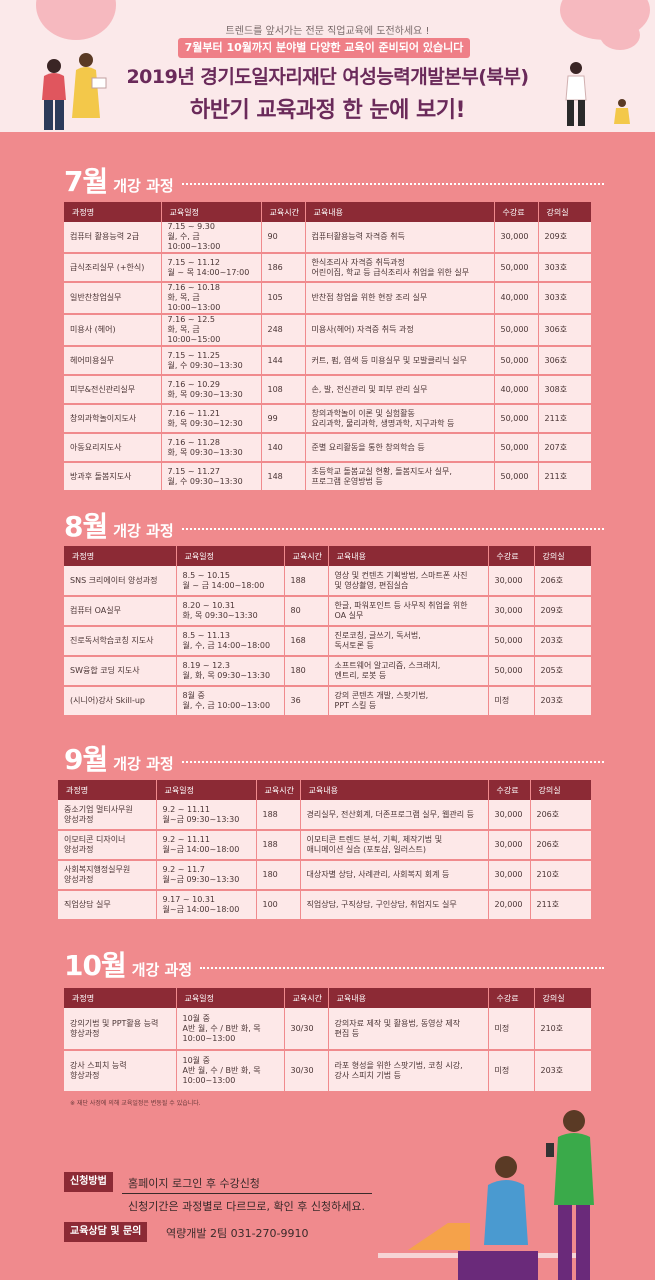  Describe the element at coordinates (120, 581) in the screenshot. I see `cell-name: SNS 크리에이터 양성과정` at that location.